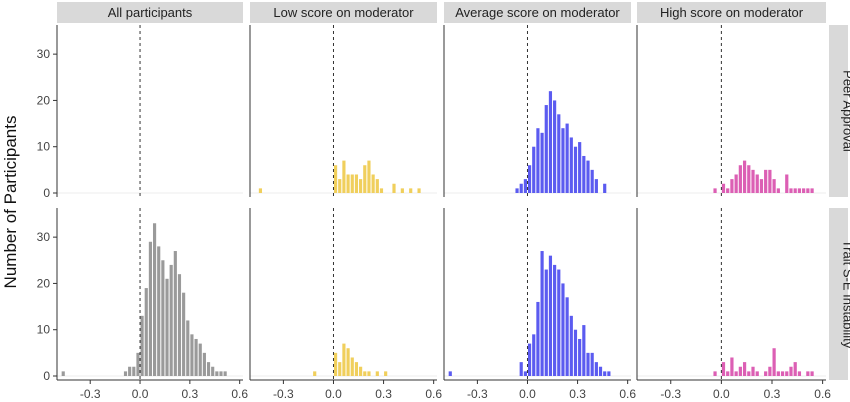  I want to click on y-tick-label-1-1: 10, so click(44, 330).